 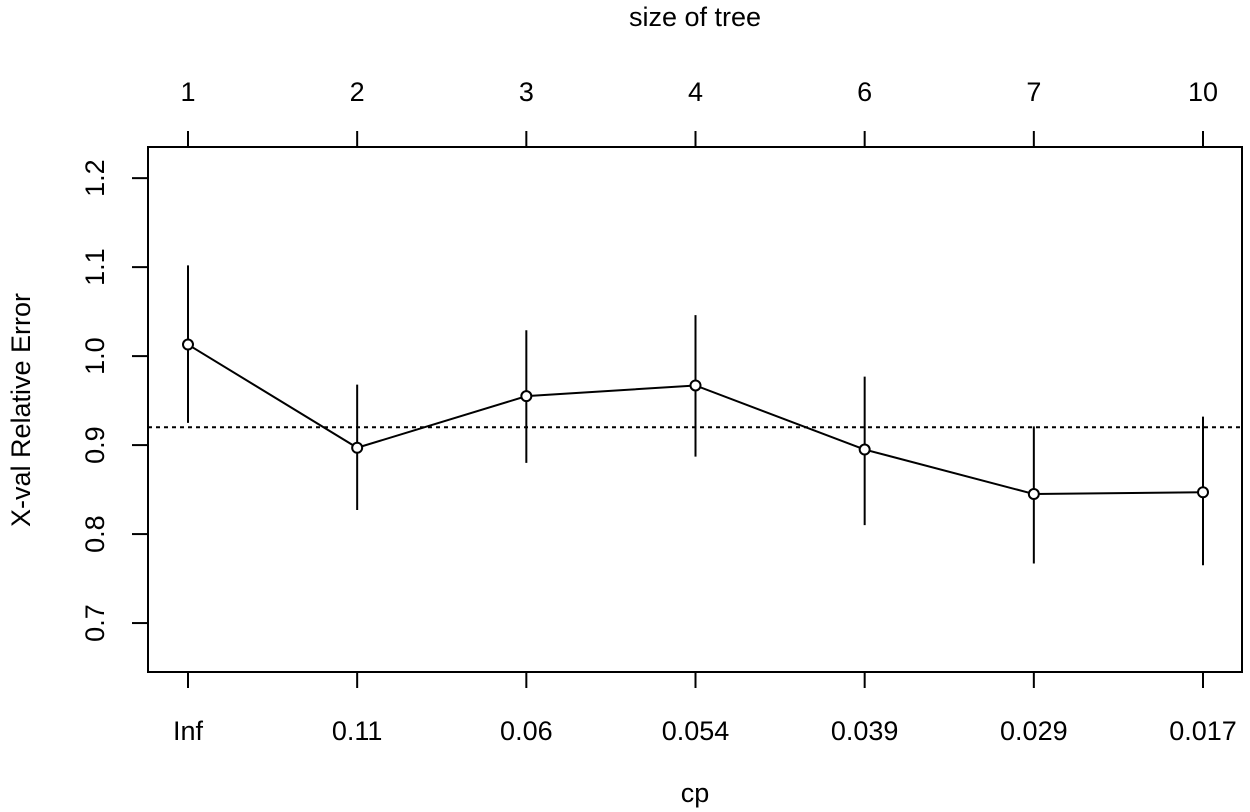 I want to click on y-tick-label: 0.9, so click(x=95, y=445).